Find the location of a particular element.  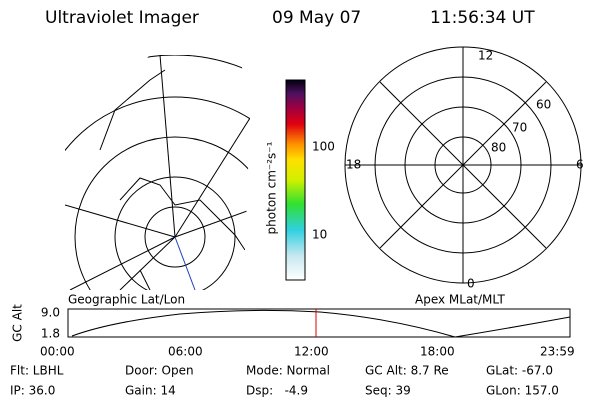

info-field: IP: 36.0 is located at coordinates (32, 391).